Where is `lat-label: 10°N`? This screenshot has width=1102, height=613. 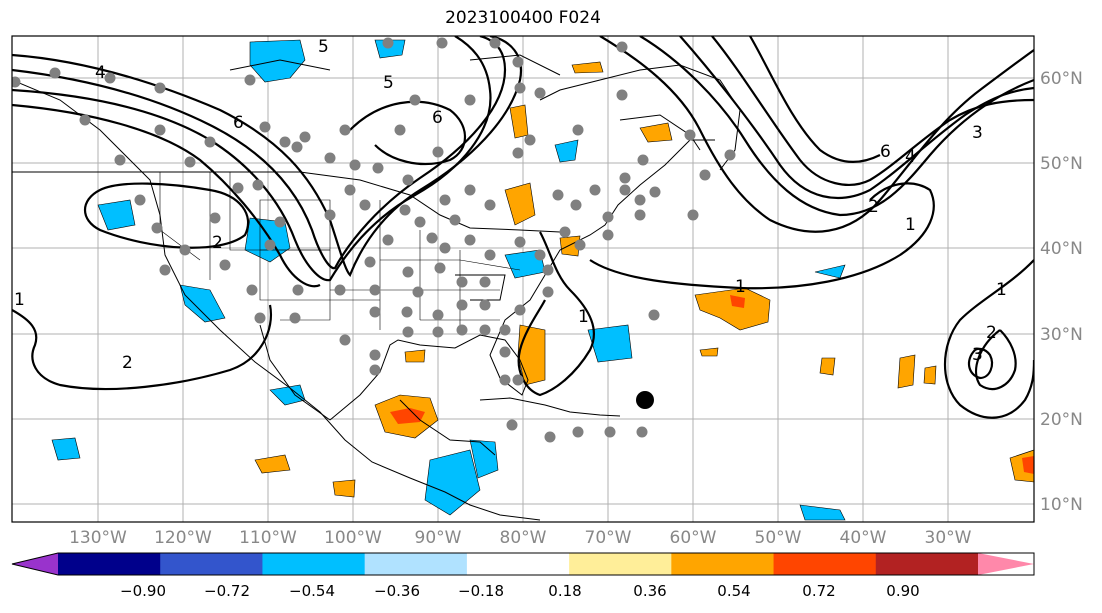 lat-label: 10°N is located at coordinates (1061, 505).